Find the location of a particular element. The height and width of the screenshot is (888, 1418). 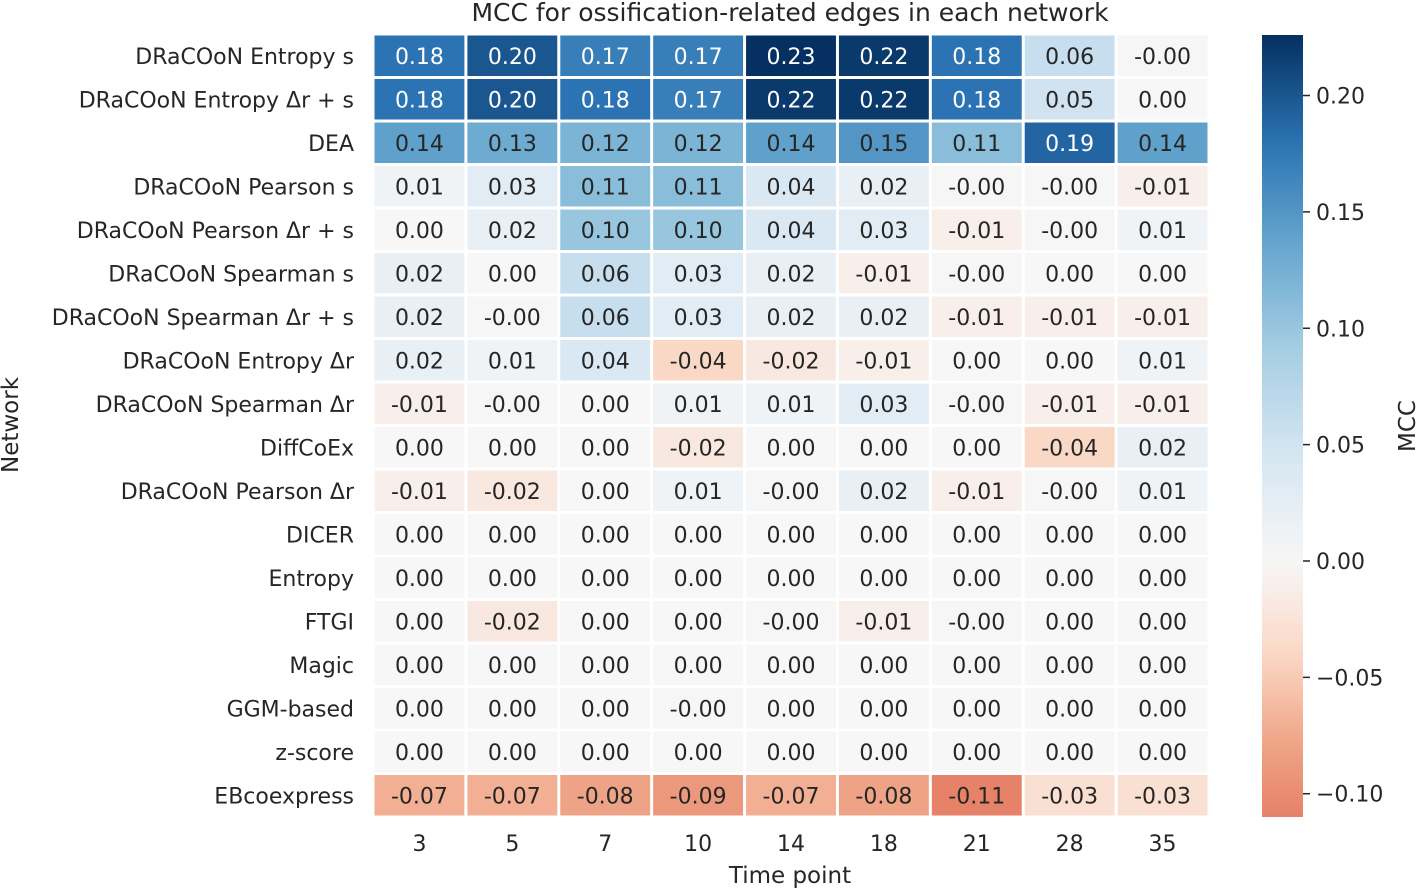

cell-value-label: 0.15 is located at coordinates (883, 144).